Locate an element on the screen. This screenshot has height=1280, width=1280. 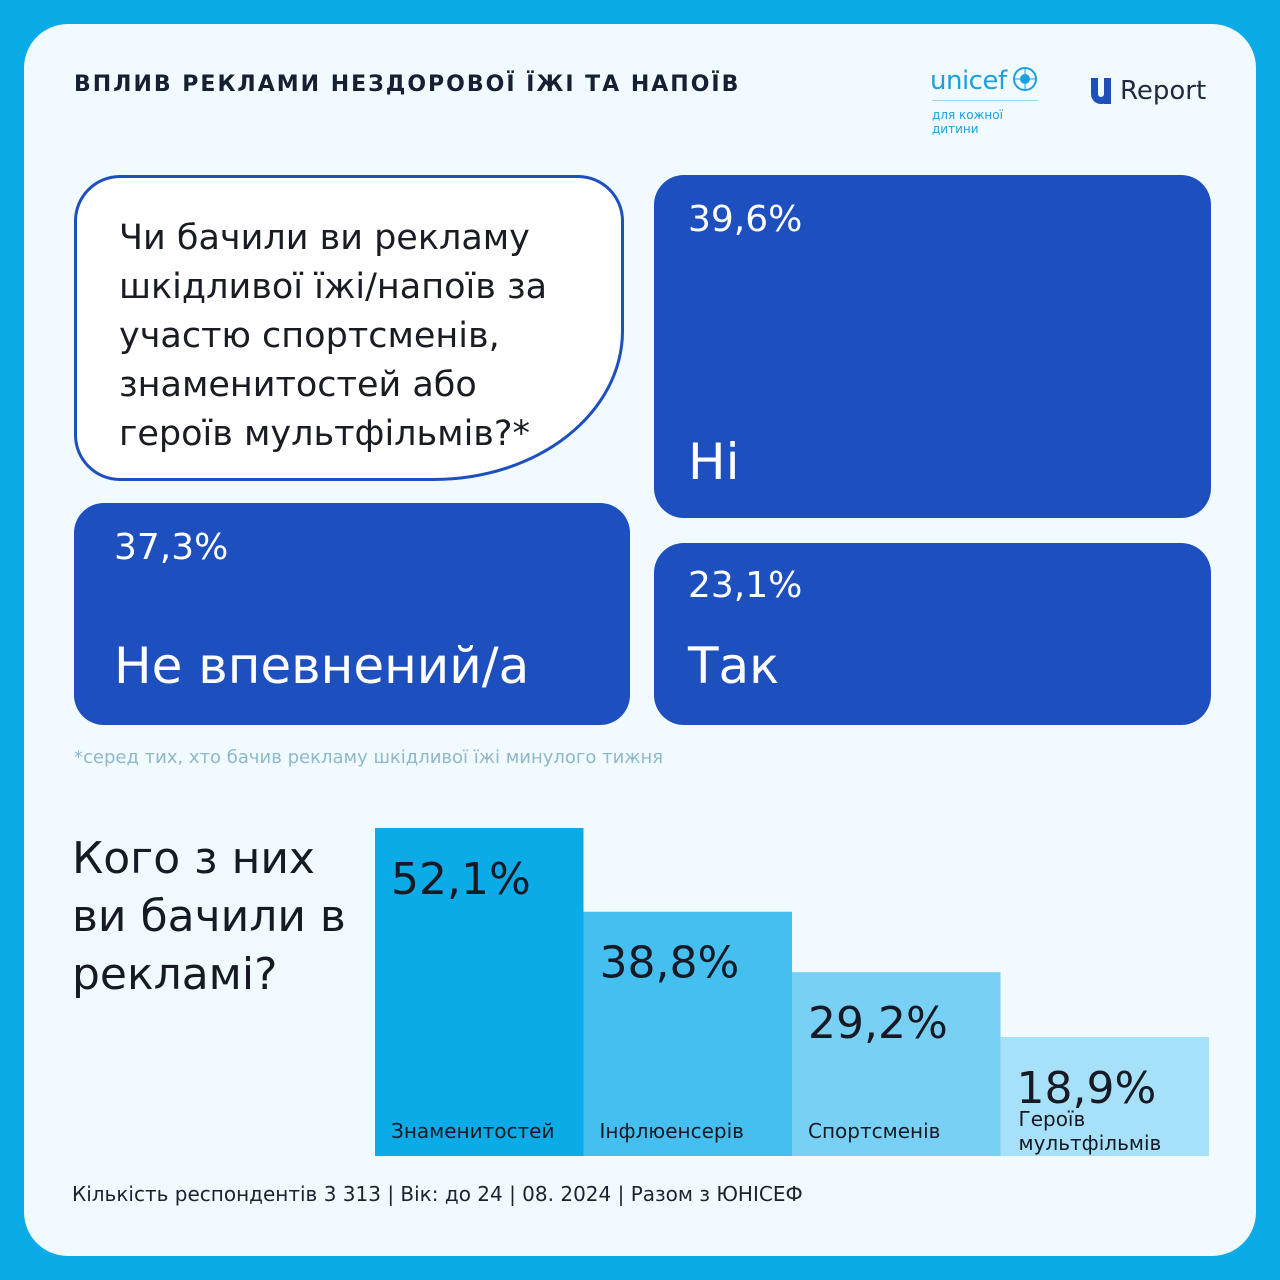
unicef-tagline: для кожної дитини is located at coordinates (967, 122).